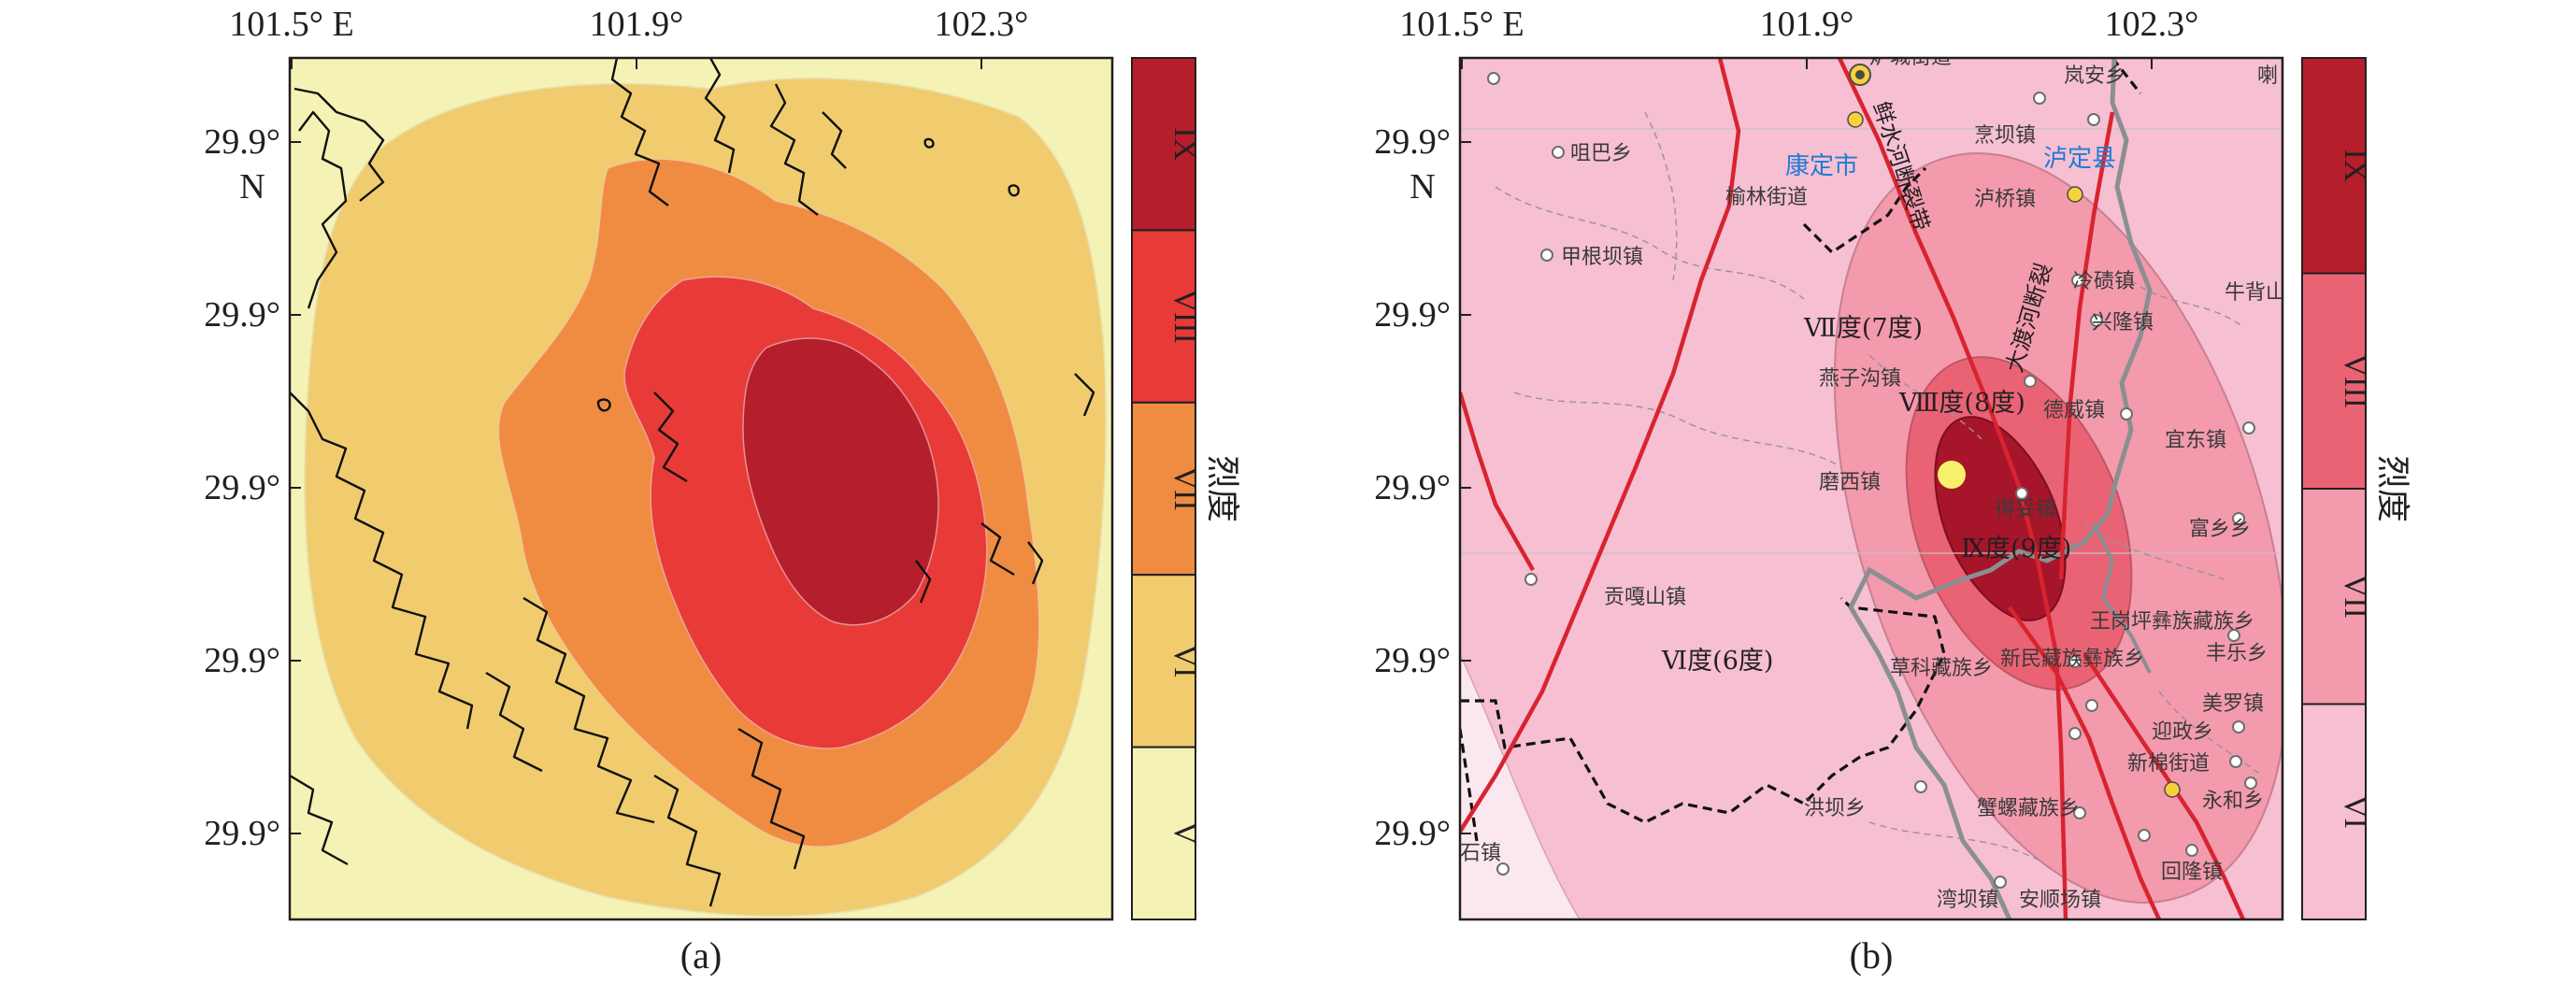 This screenshot has width=2576, height=983. I want to click on place-label: 磨西镇, so click(1850, 482).